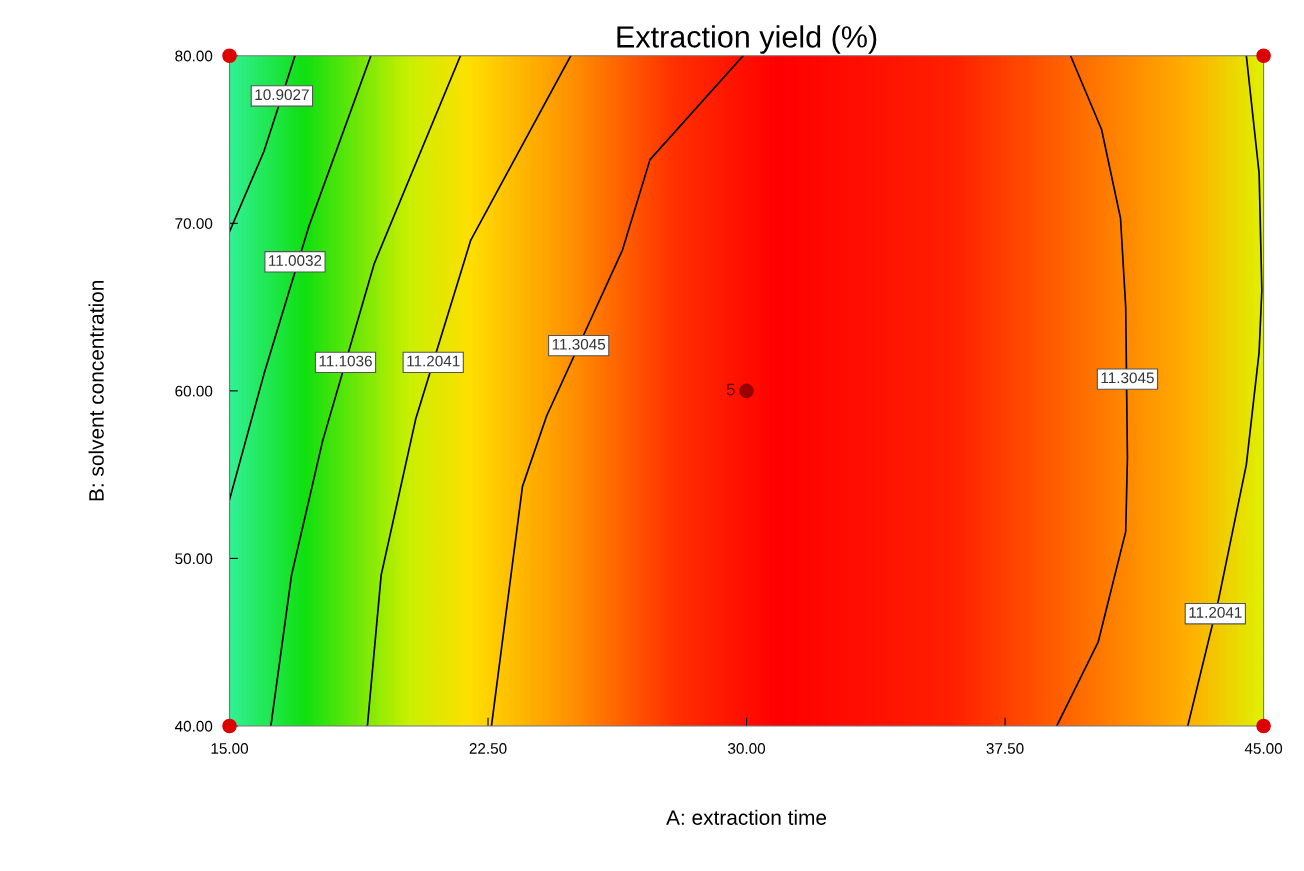  What do you see at coordinates (747, 39) in the screenshot?
I see `chart-title: Extraction yield (%)` at bounding box center [747, 39].